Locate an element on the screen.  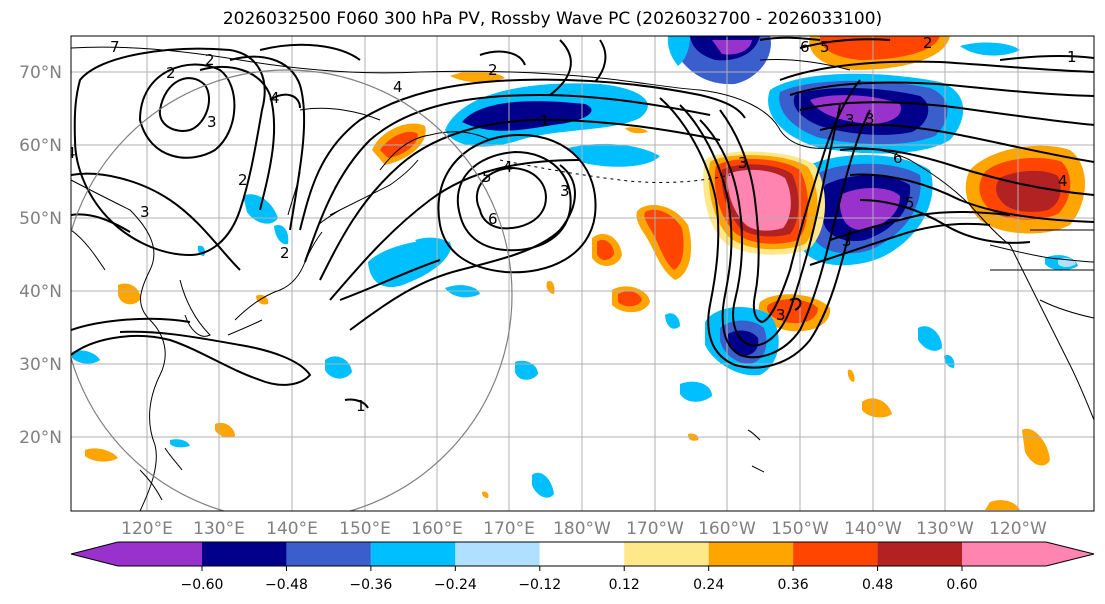
lon-label: 150°W is located at coordinates (800, 529).